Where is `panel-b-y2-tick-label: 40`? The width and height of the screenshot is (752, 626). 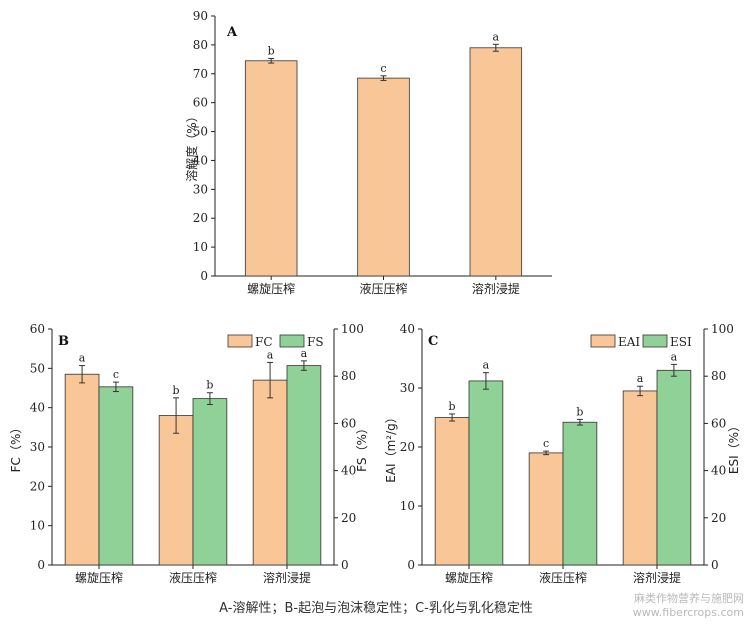
panel-b-y2-tick-label: 40 is located at coordinates (348, 471).